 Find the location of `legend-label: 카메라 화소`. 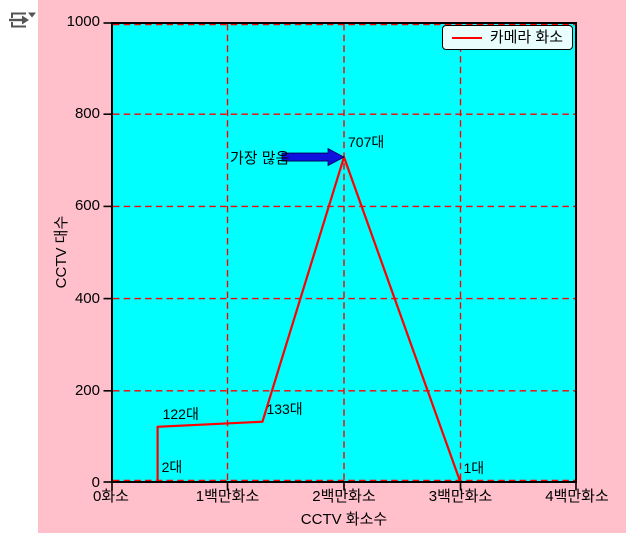

legend-label: 카메라 화소 is located at coordinates (526, 37).